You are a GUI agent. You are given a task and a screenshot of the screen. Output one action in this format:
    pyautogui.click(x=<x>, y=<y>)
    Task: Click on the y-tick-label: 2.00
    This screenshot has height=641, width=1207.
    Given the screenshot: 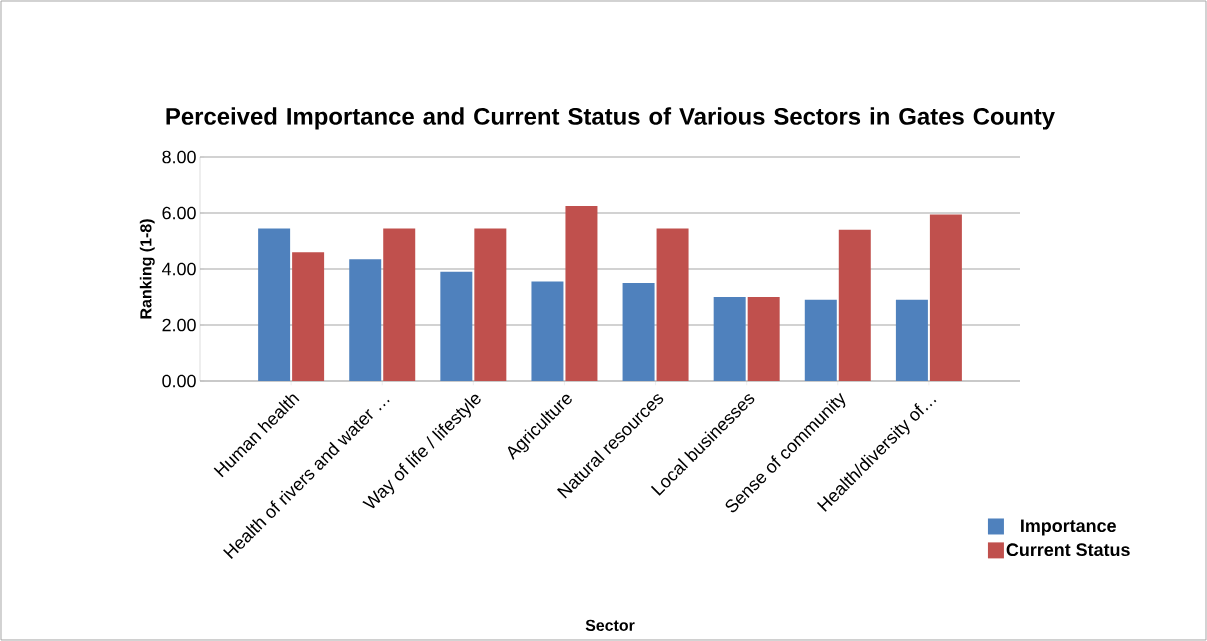 What is the action you would take?
    pyautogui.click(x=179, y=325)
    